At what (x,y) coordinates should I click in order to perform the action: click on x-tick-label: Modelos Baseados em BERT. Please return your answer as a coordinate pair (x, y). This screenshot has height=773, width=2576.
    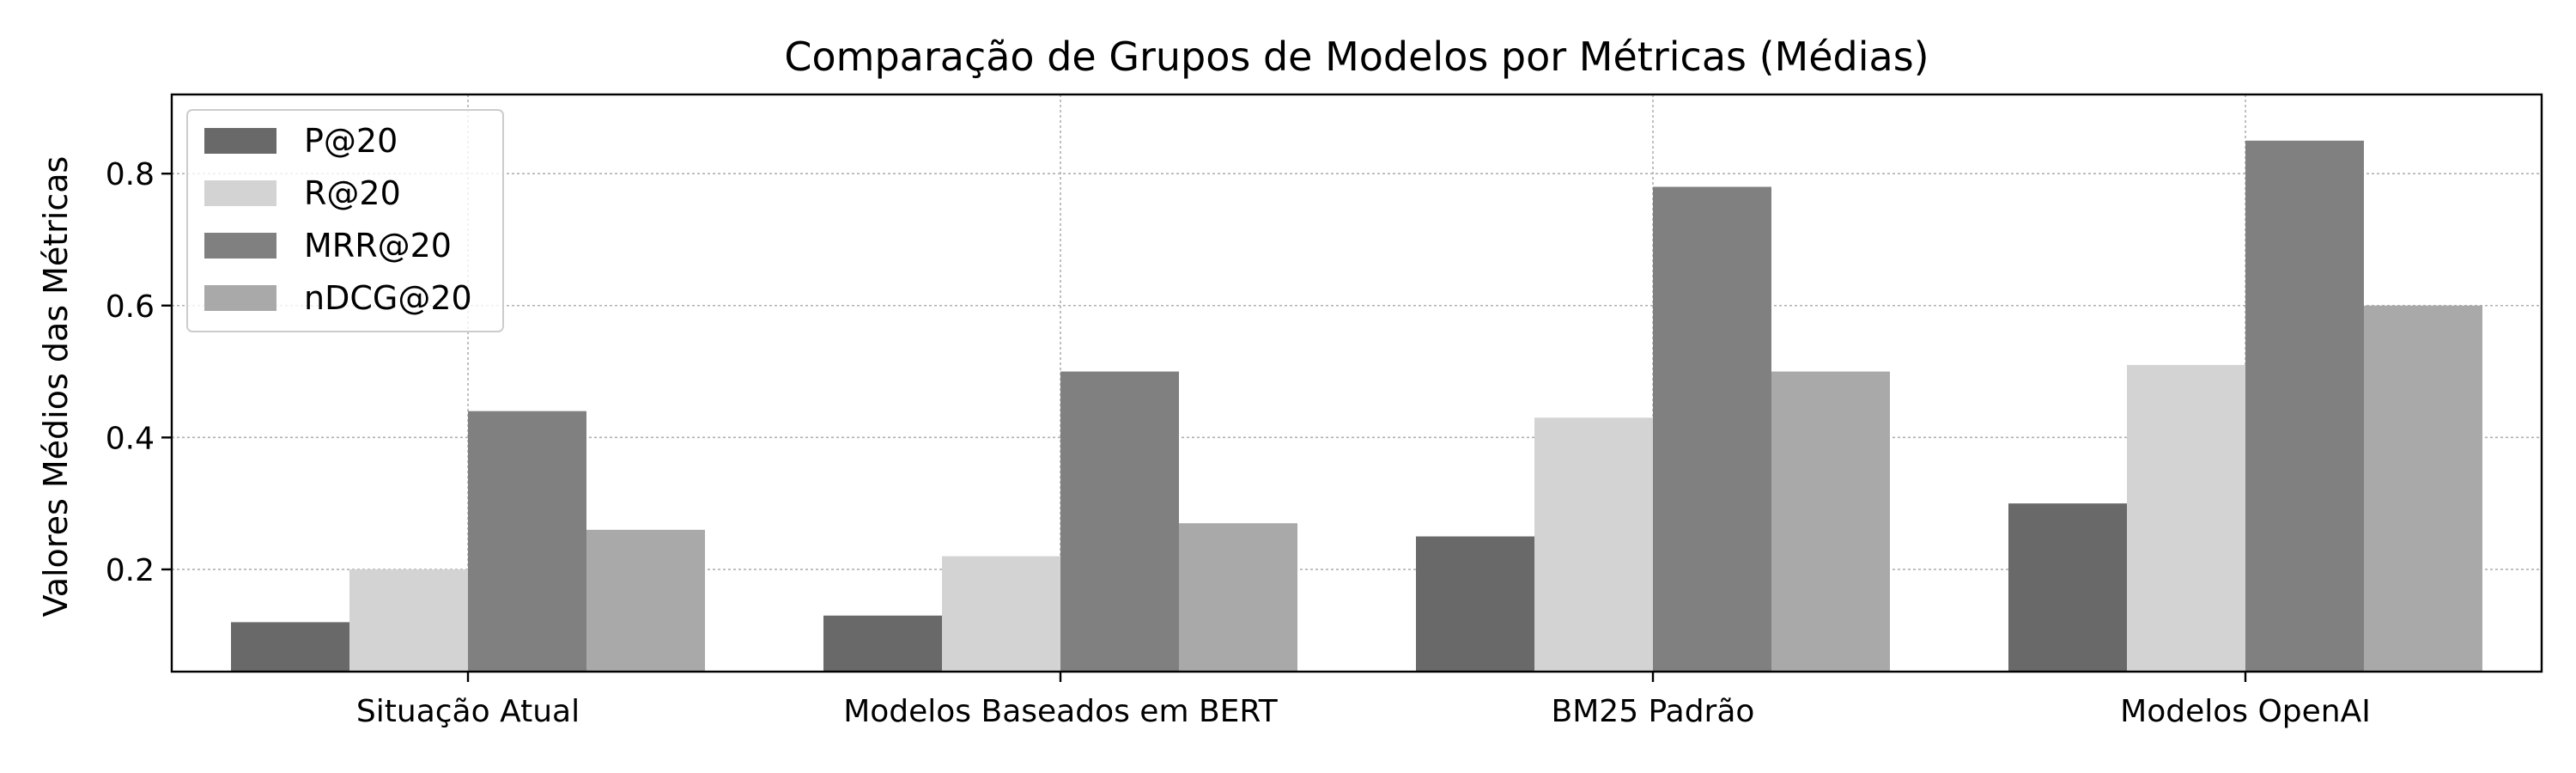
    Looking at the image, I should click on (1061, 711).